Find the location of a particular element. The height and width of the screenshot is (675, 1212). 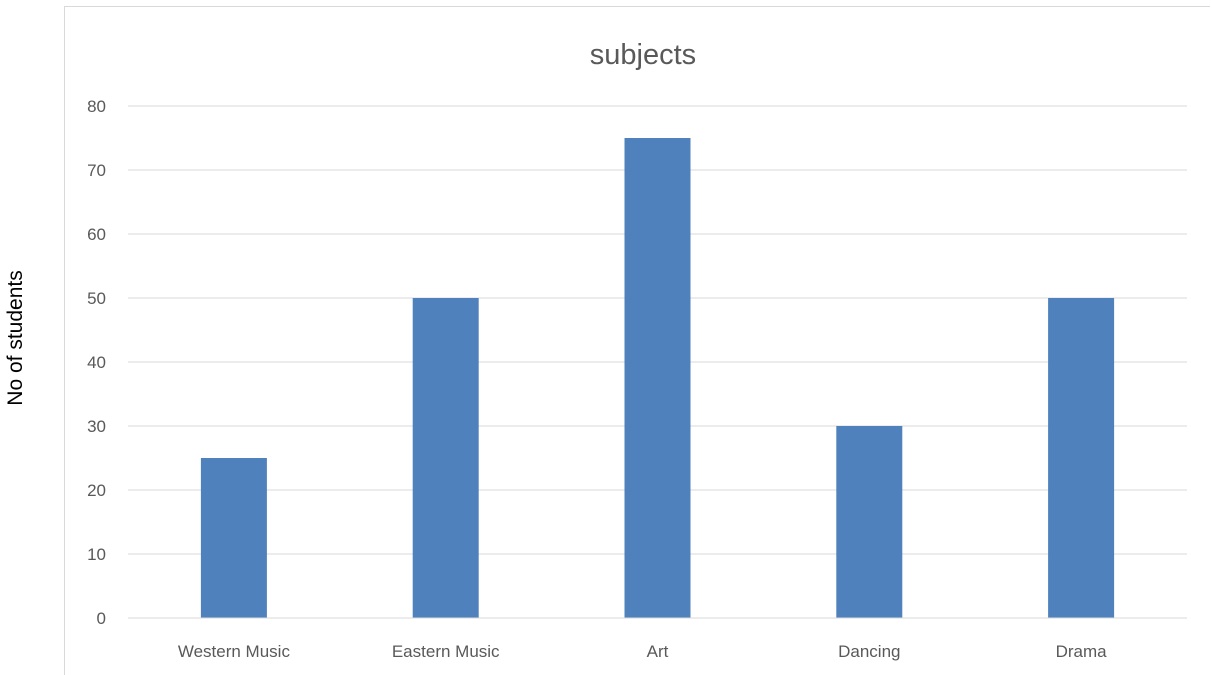

y-tick-label: 80 is located at coordinates (96, 106).